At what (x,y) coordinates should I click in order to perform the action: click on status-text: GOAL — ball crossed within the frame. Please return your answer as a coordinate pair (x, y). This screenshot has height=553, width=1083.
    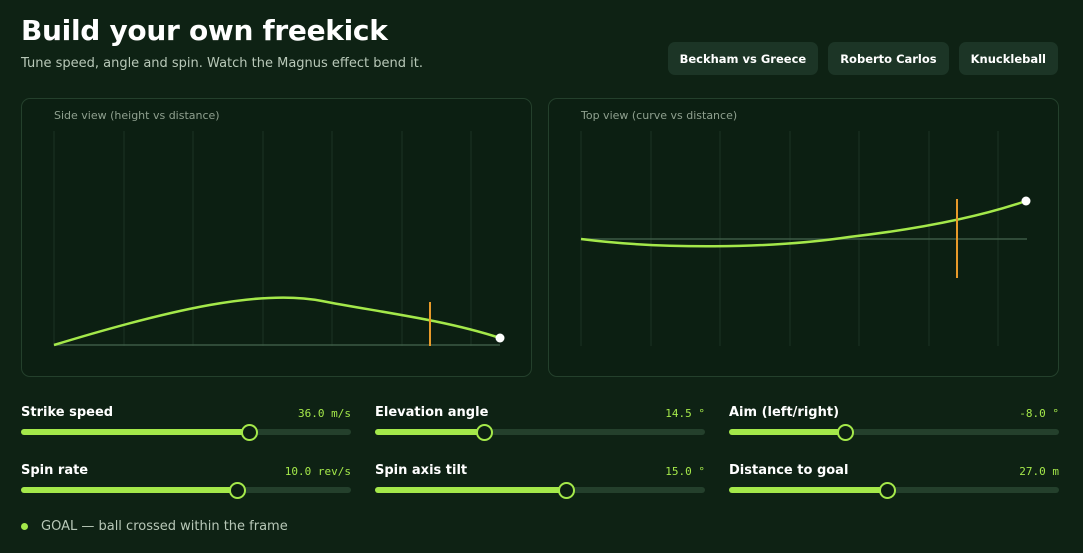
    Looking at the image, I should click on (164, 526).